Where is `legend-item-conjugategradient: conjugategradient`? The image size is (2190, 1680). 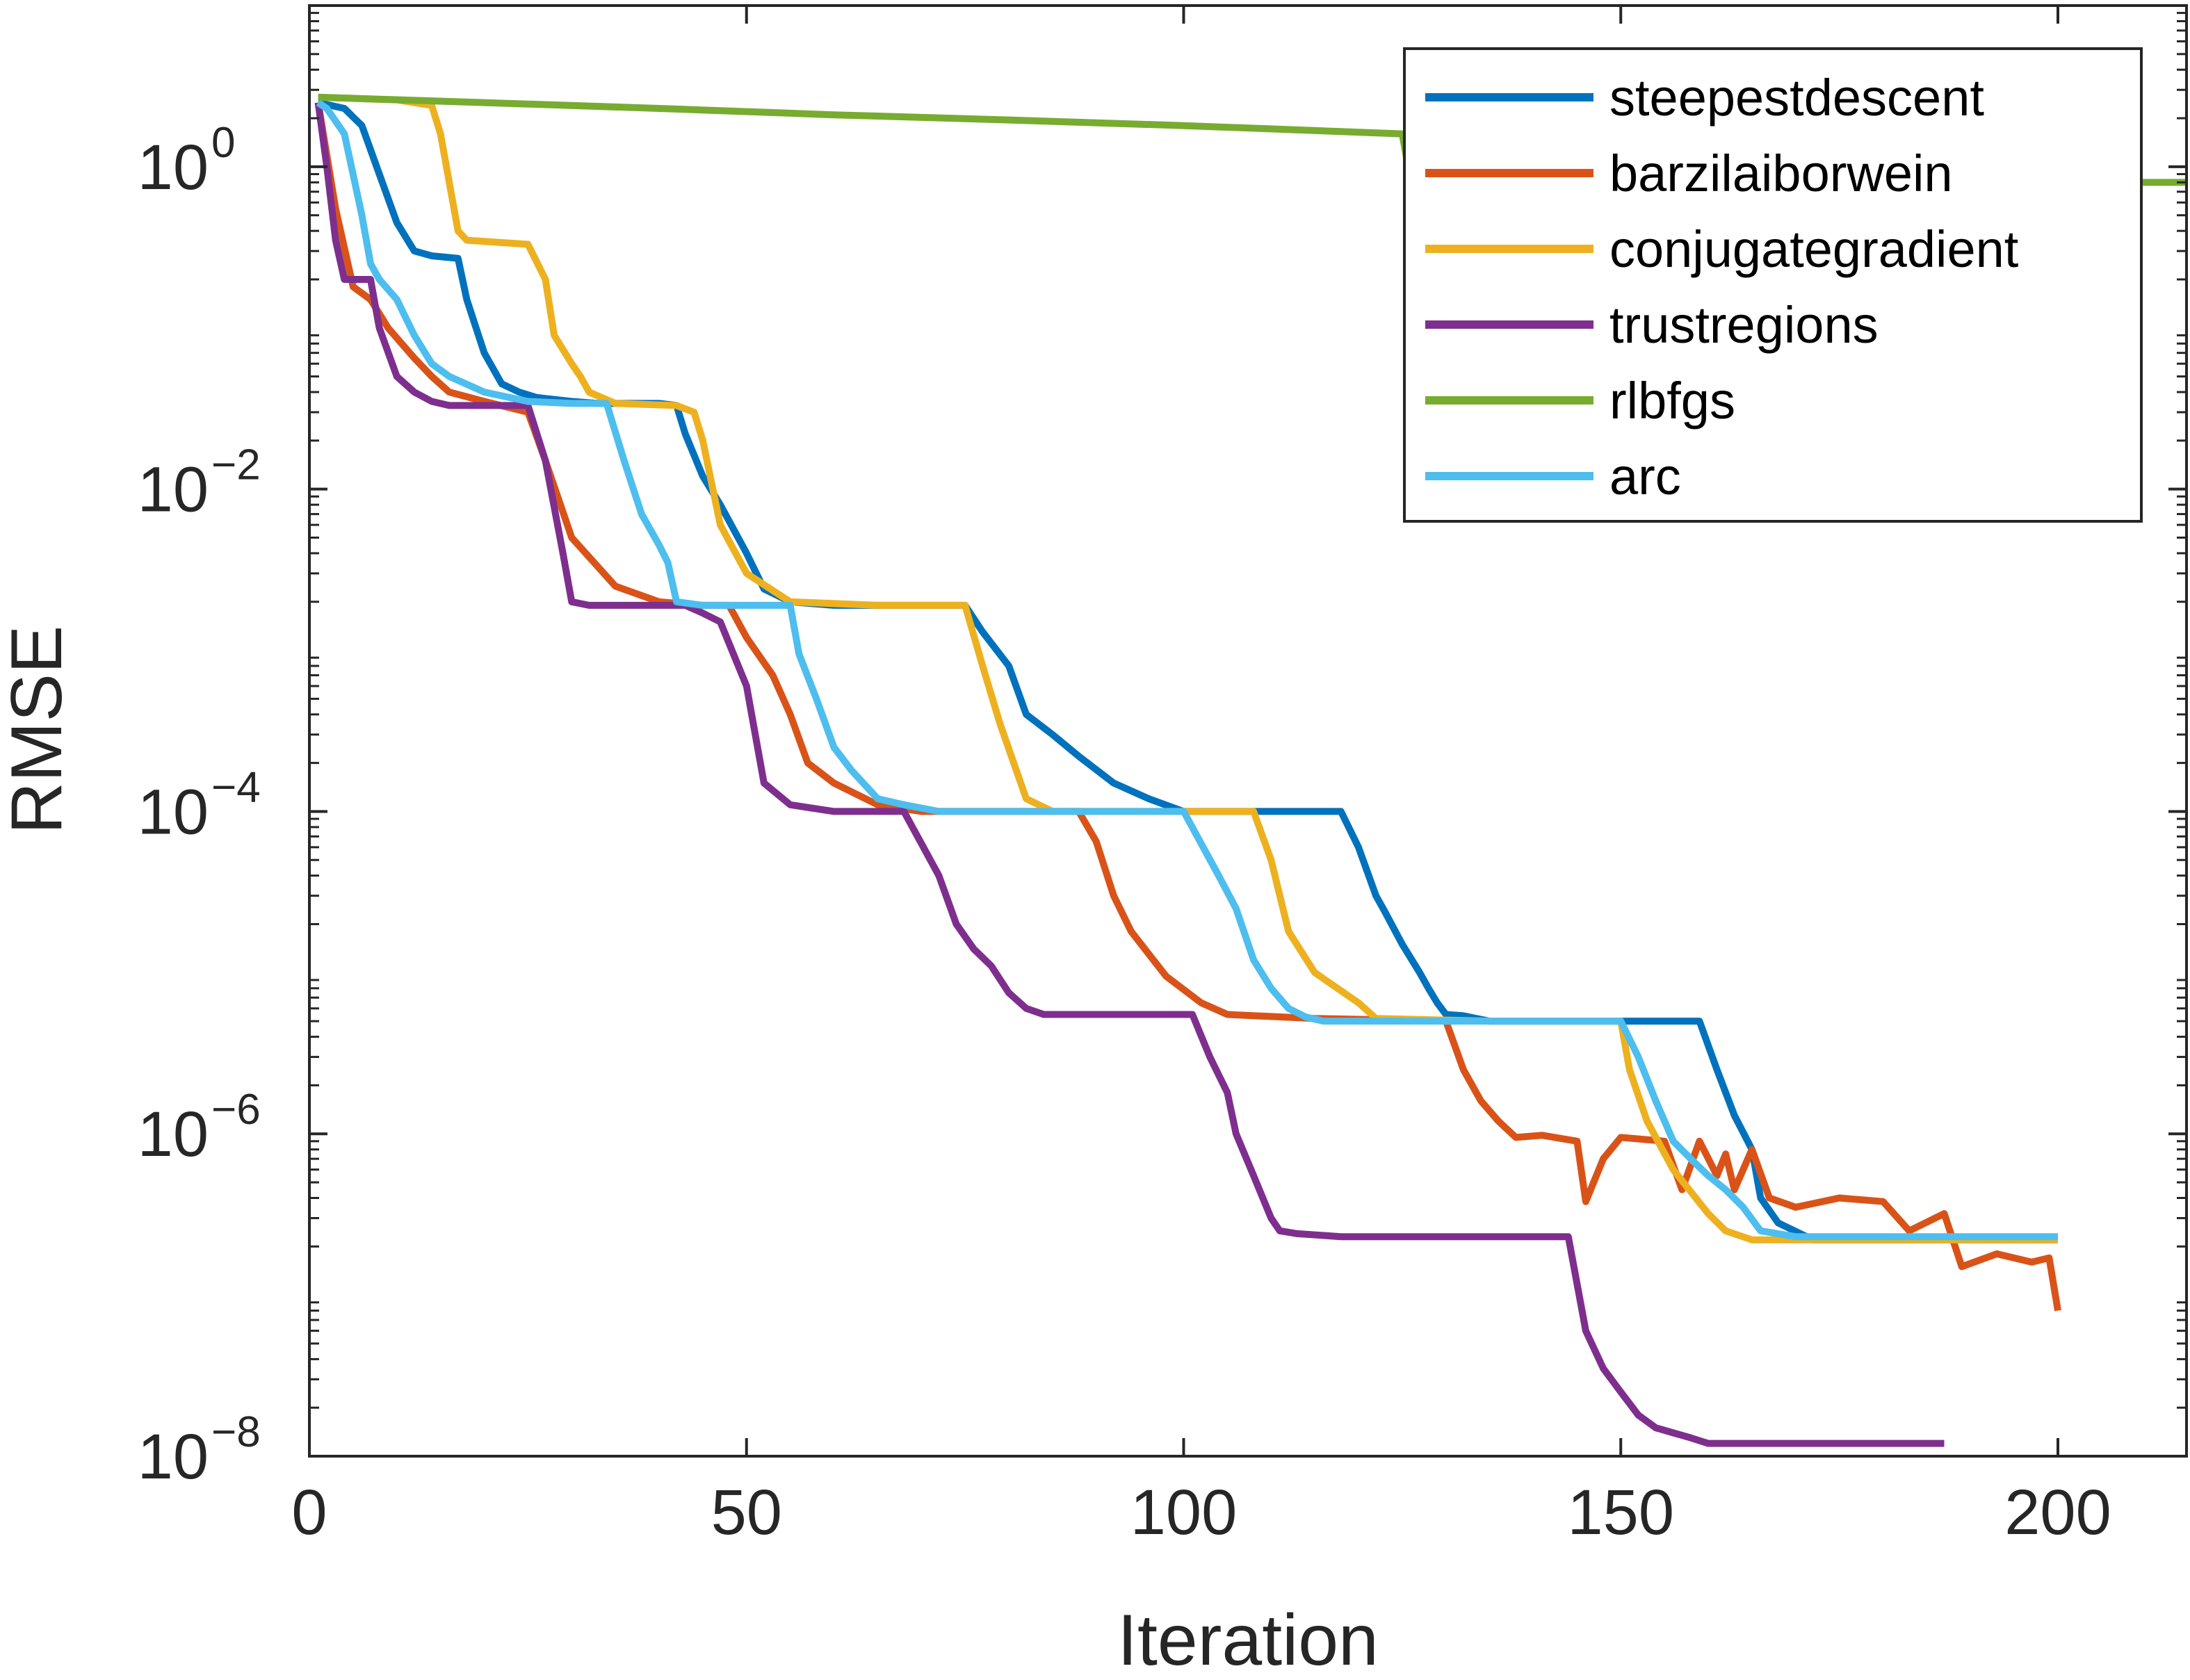
legend-item-conjugategradient: conjugategradient is located at coordinates (1722, 249).